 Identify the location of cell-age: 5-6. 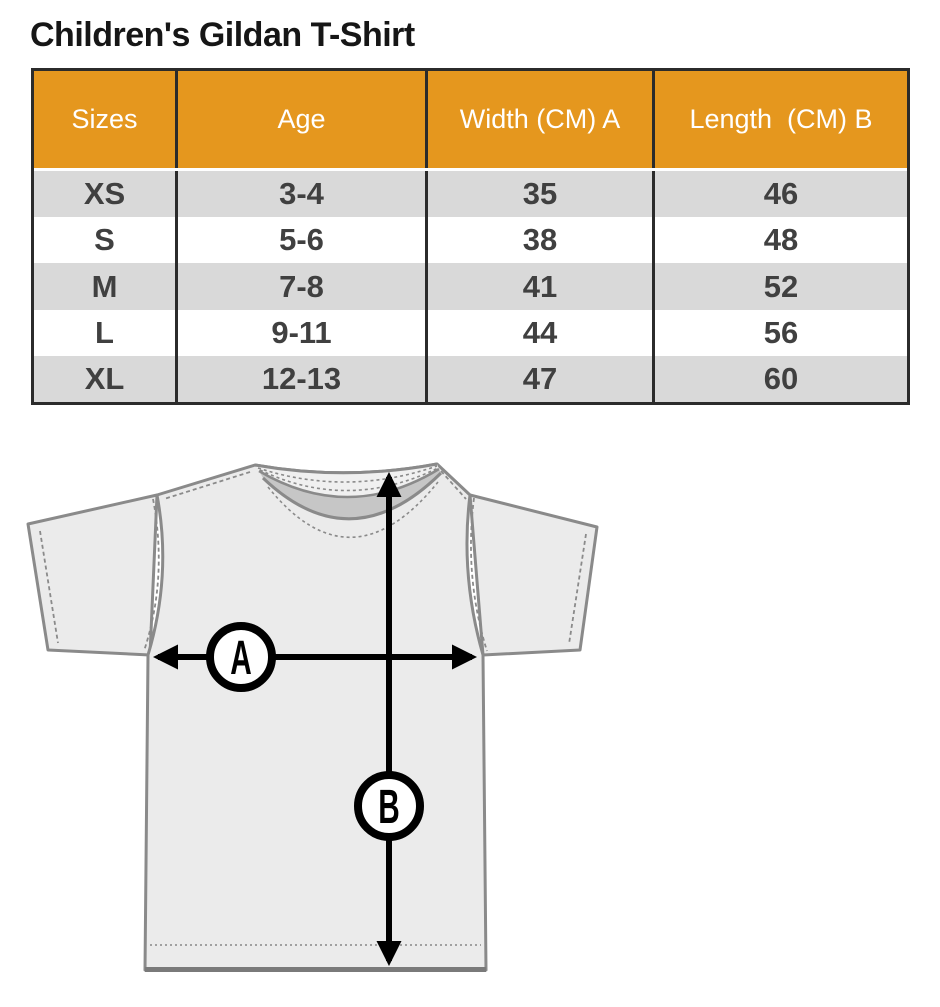
(303, 240).